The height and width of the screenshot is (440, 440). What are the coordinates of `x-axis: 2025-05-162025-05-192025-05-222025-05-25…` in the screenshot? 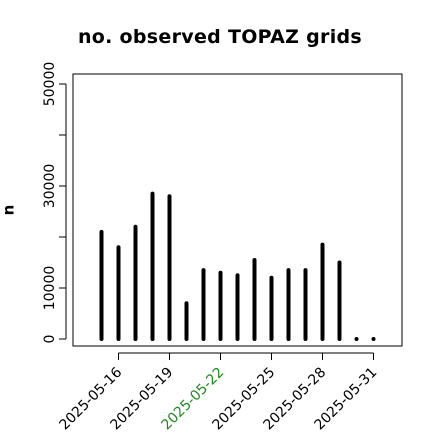 It's located at (218, 392).